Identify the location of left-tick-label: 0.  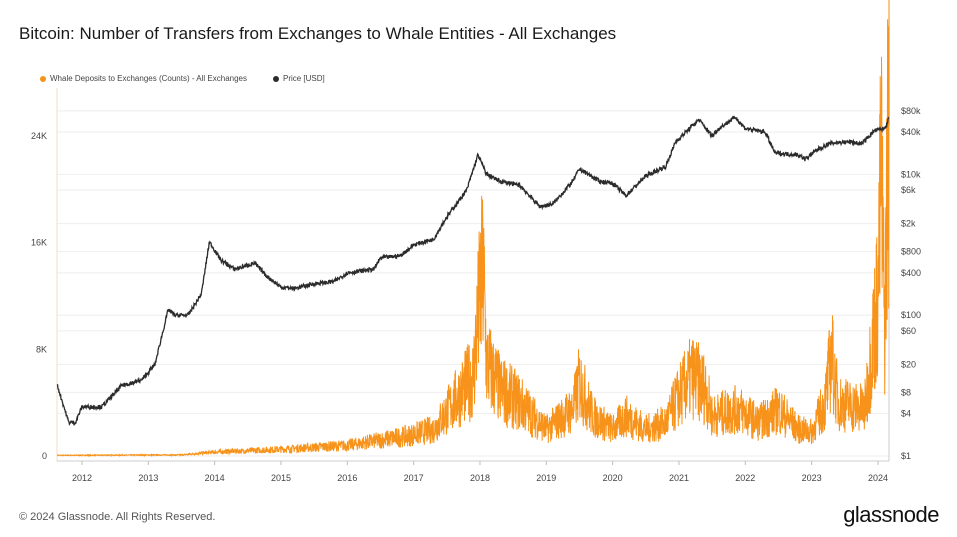
(44, 456).